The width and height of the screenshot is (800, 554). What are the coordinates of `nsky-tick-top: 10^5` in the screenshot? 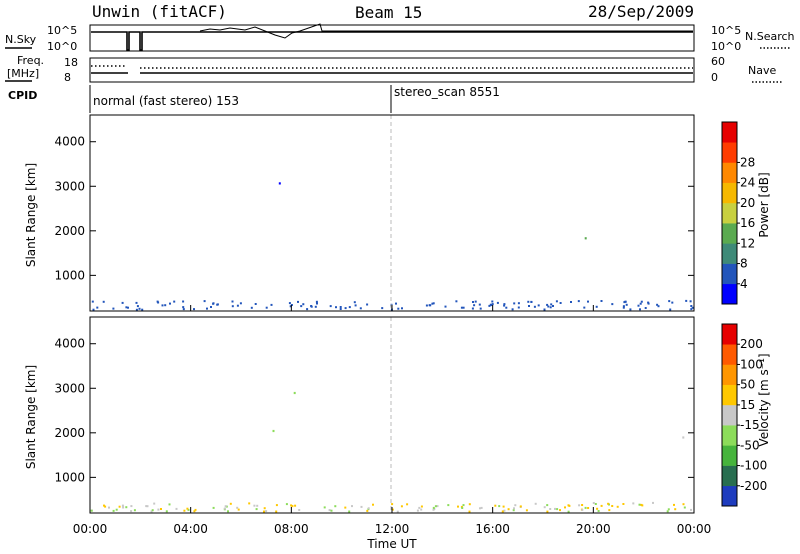 It's located at (62, 30).